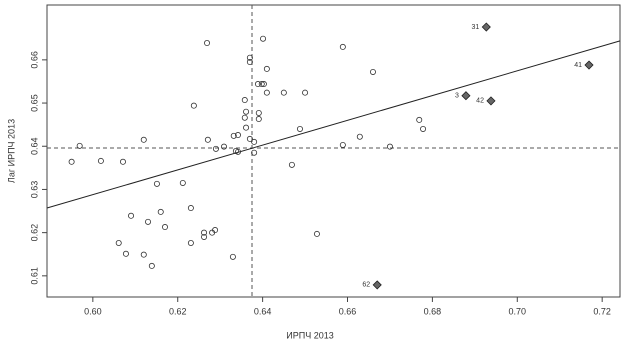  What do you see at coordinates (263, 311) in the screenshot?
I see `x-tick-label: 0.64` at bounding box center [263, 311].